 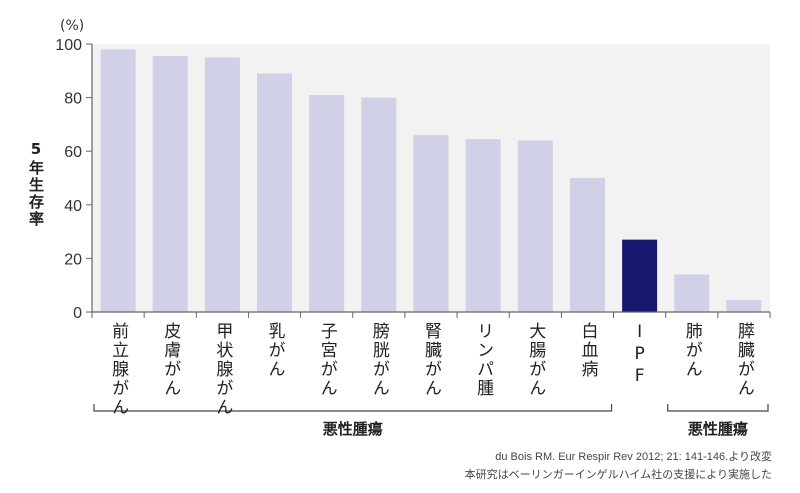 What do you see at coordinates (378, 360) in the screenshot?
I see `x-tick-label: 膀胱がん` at bounding box center [378, 360].